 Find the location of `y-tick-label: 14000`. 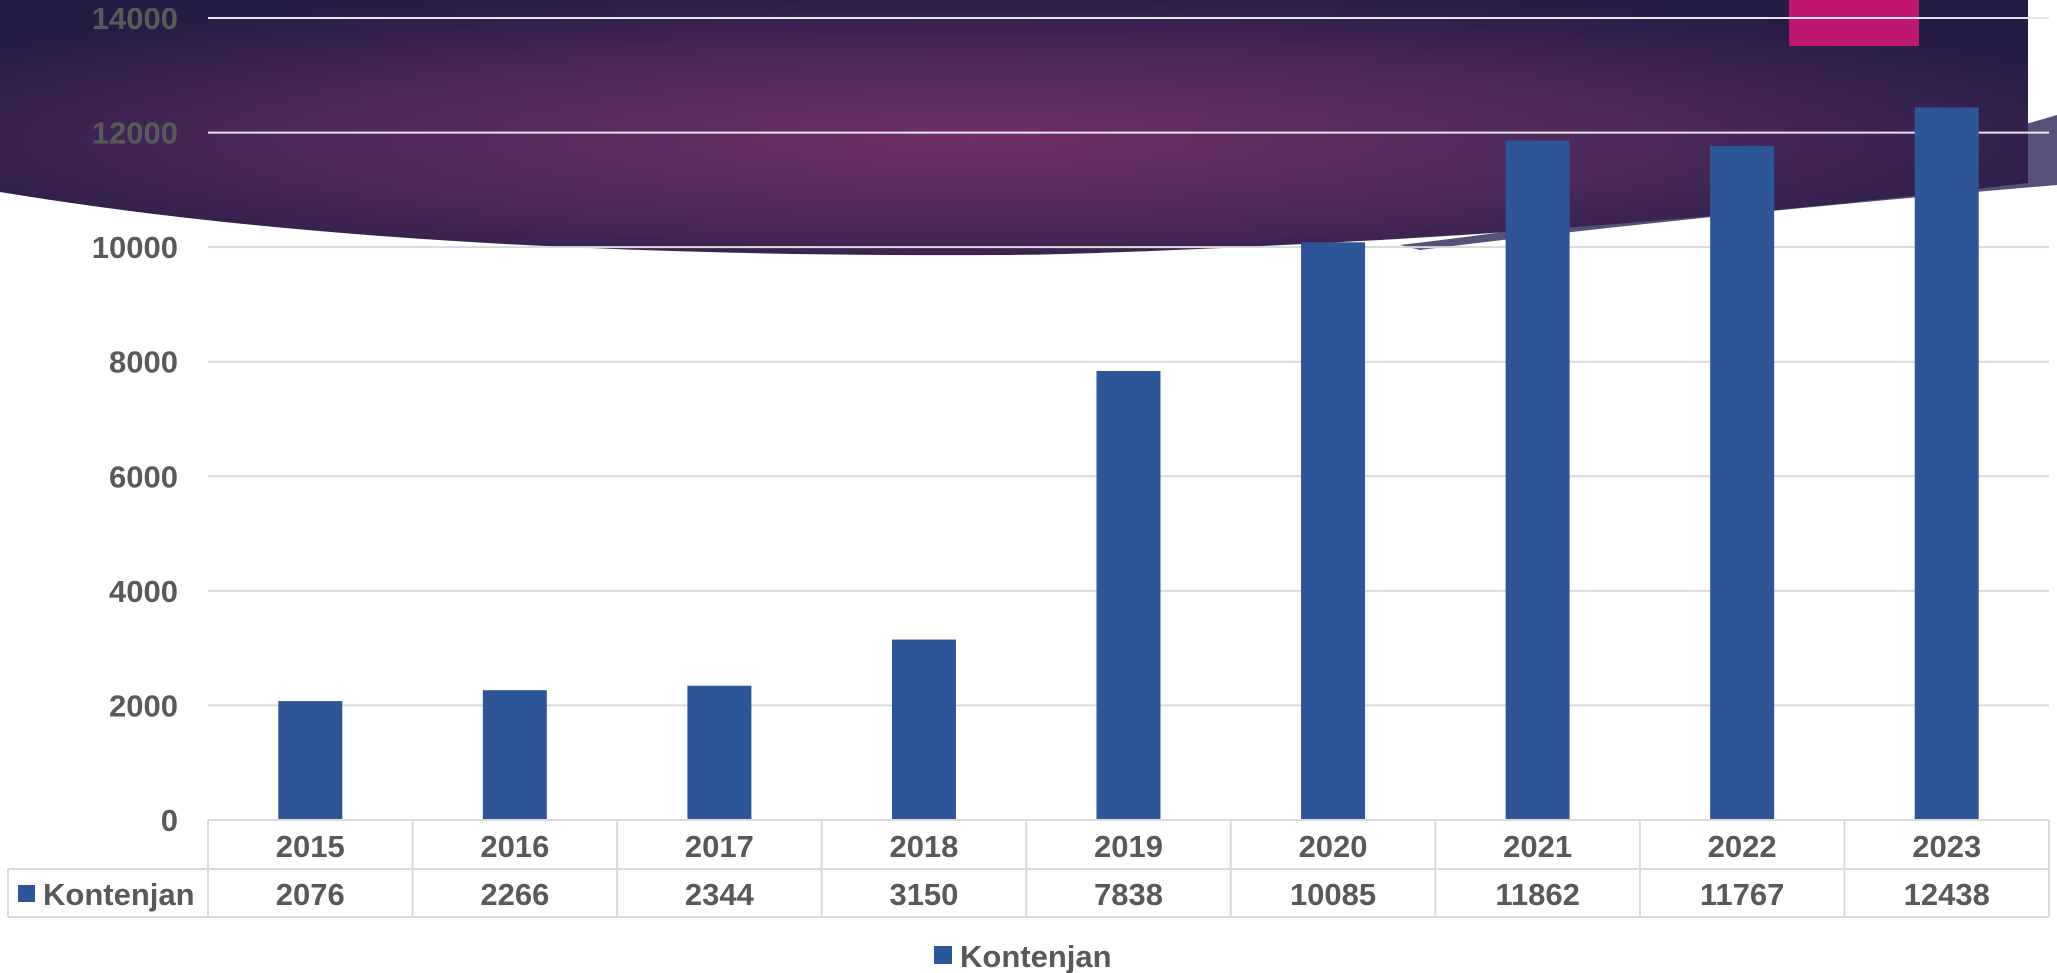

y-tick-label: 14000 is located at coordinates (135, 18).